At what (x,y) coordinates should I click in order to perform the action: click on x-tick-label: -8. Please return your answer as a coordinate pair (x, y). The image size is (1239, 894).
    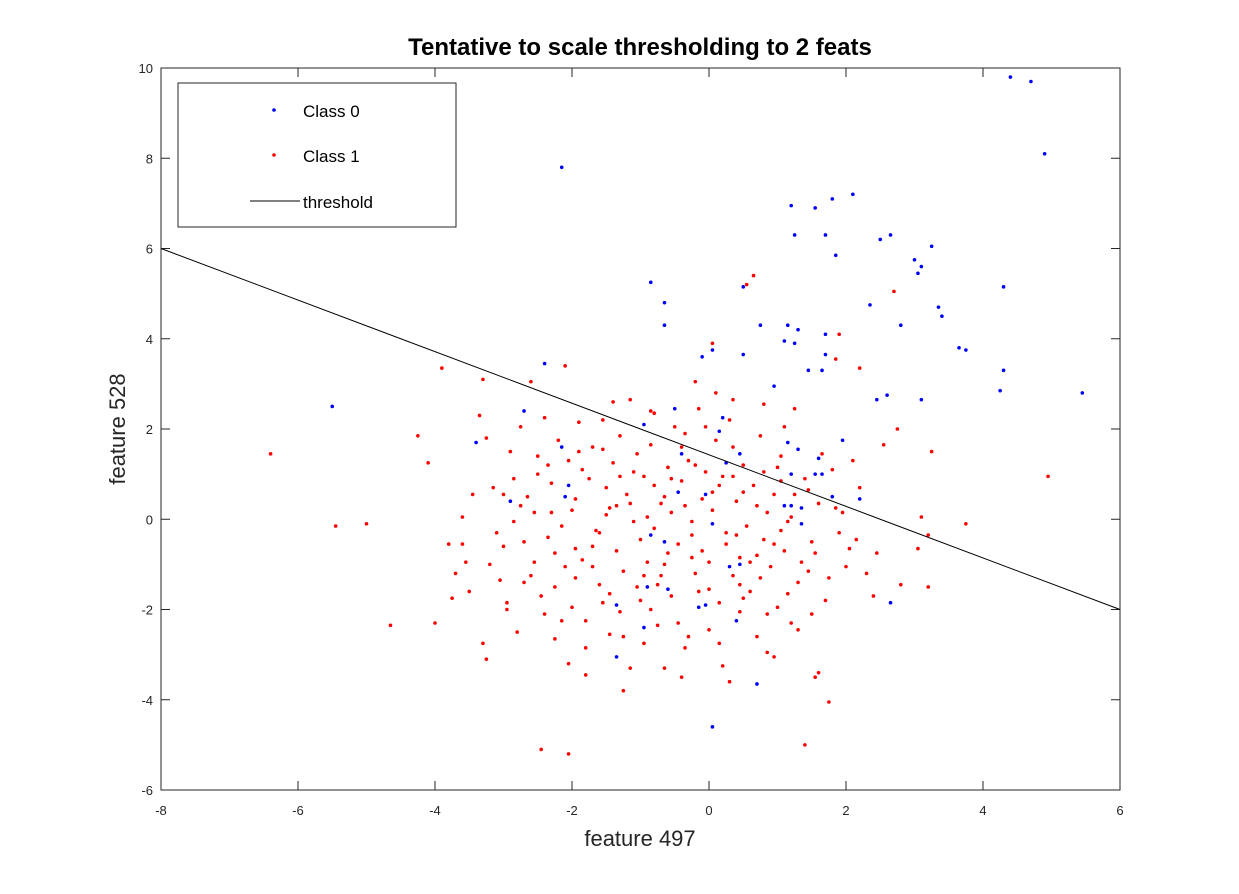
    Looking at the image, I should click on (161, 810).